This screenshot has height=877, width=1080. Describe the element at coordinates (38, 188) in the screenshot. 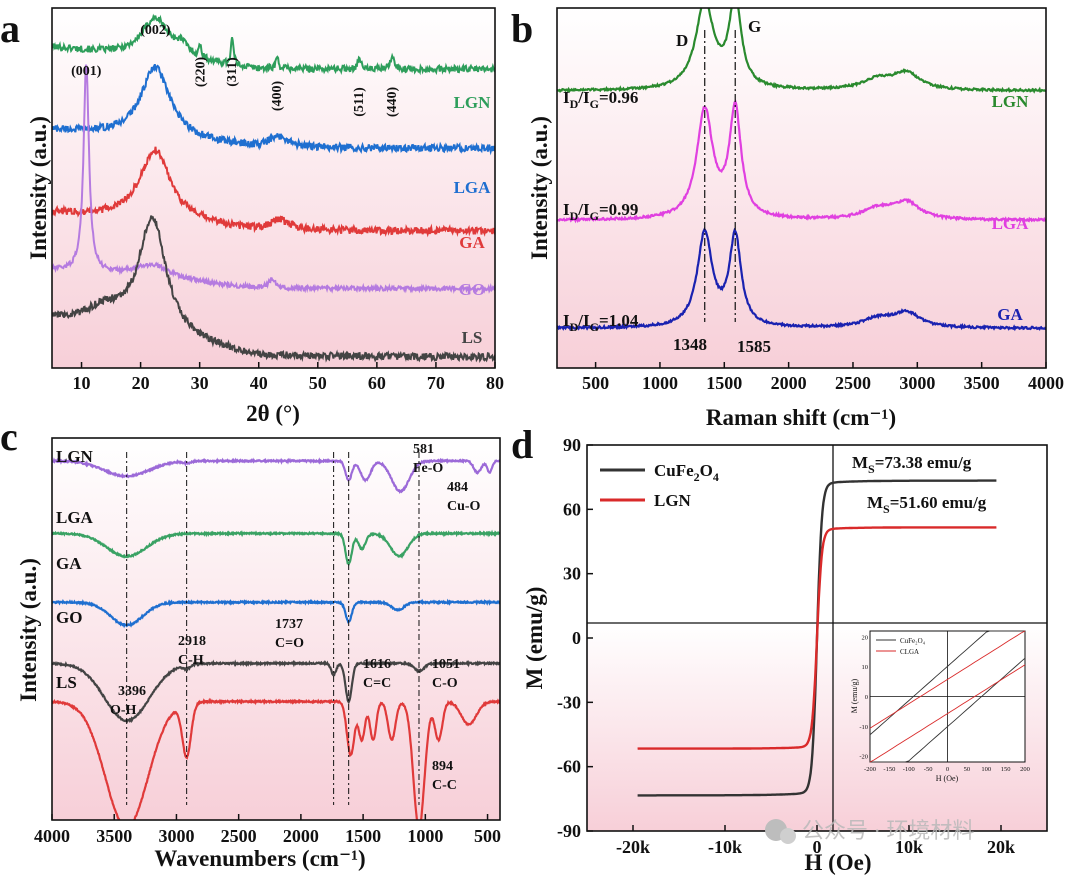

I see `panel-a-ylabel: Intensity (a.u.)` at that location.